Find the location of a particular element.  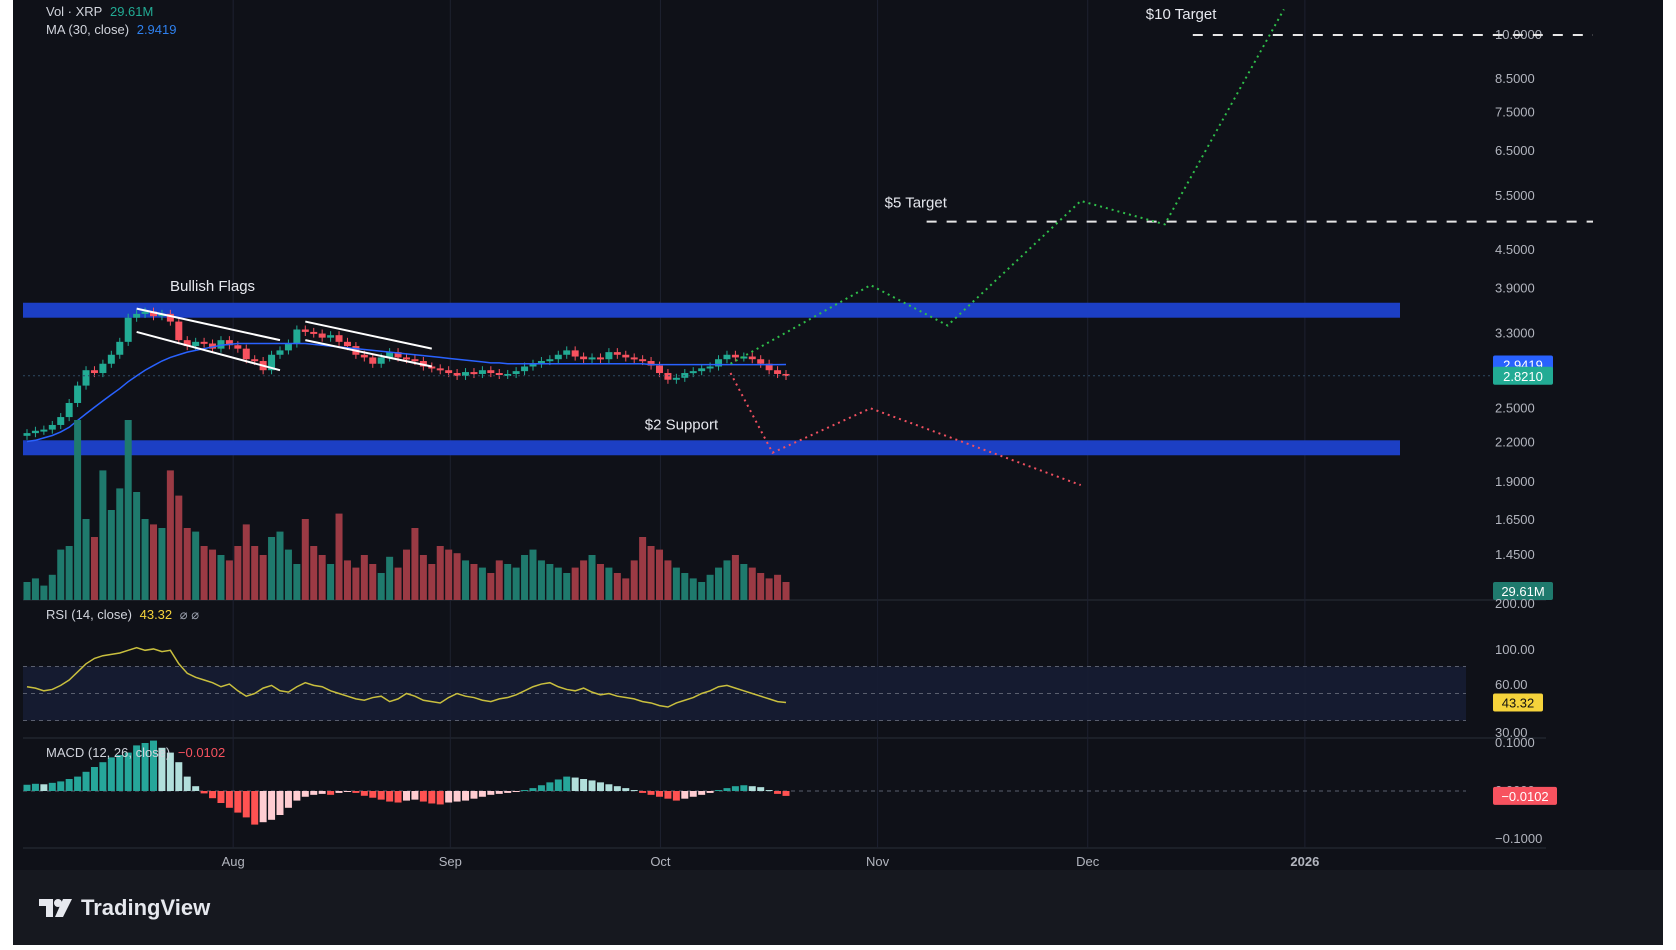

y-tick-label: 2.5000 is located at coordinates (1515, 407).